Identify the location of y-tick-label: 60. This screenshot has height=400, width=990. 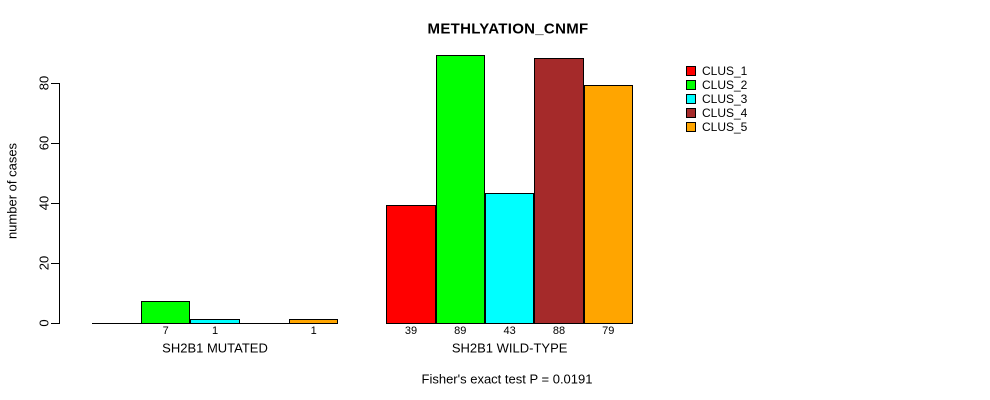
(44, 143).